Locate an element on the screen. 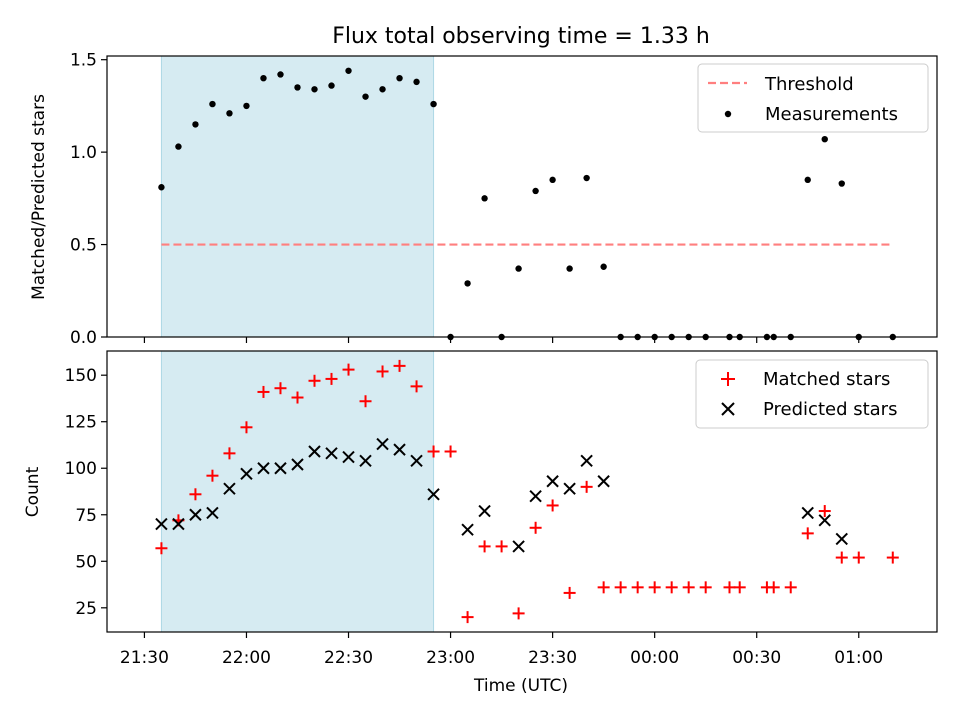  x-tick-label: 21:30 is located at coordinates (144, 658).